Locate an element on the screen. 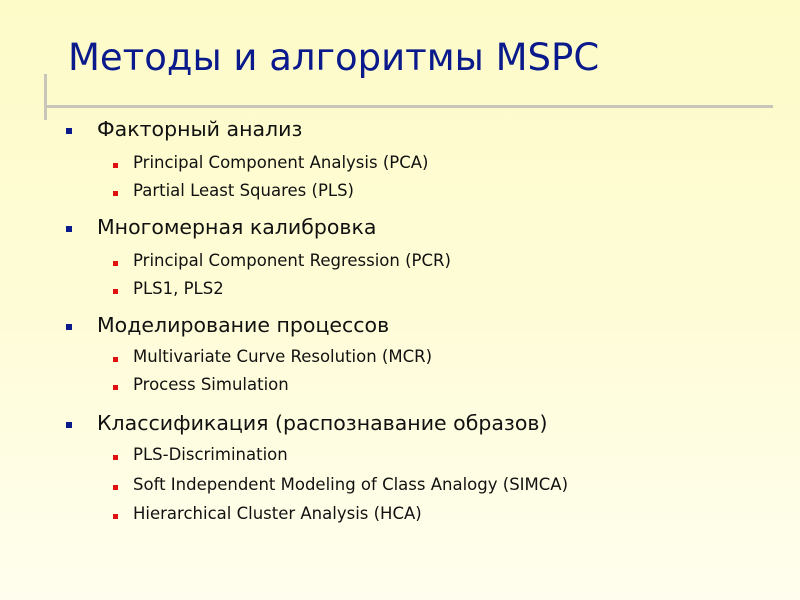  list-item: Principal Component Regression (PCR) is located at coordinates (282, 260).